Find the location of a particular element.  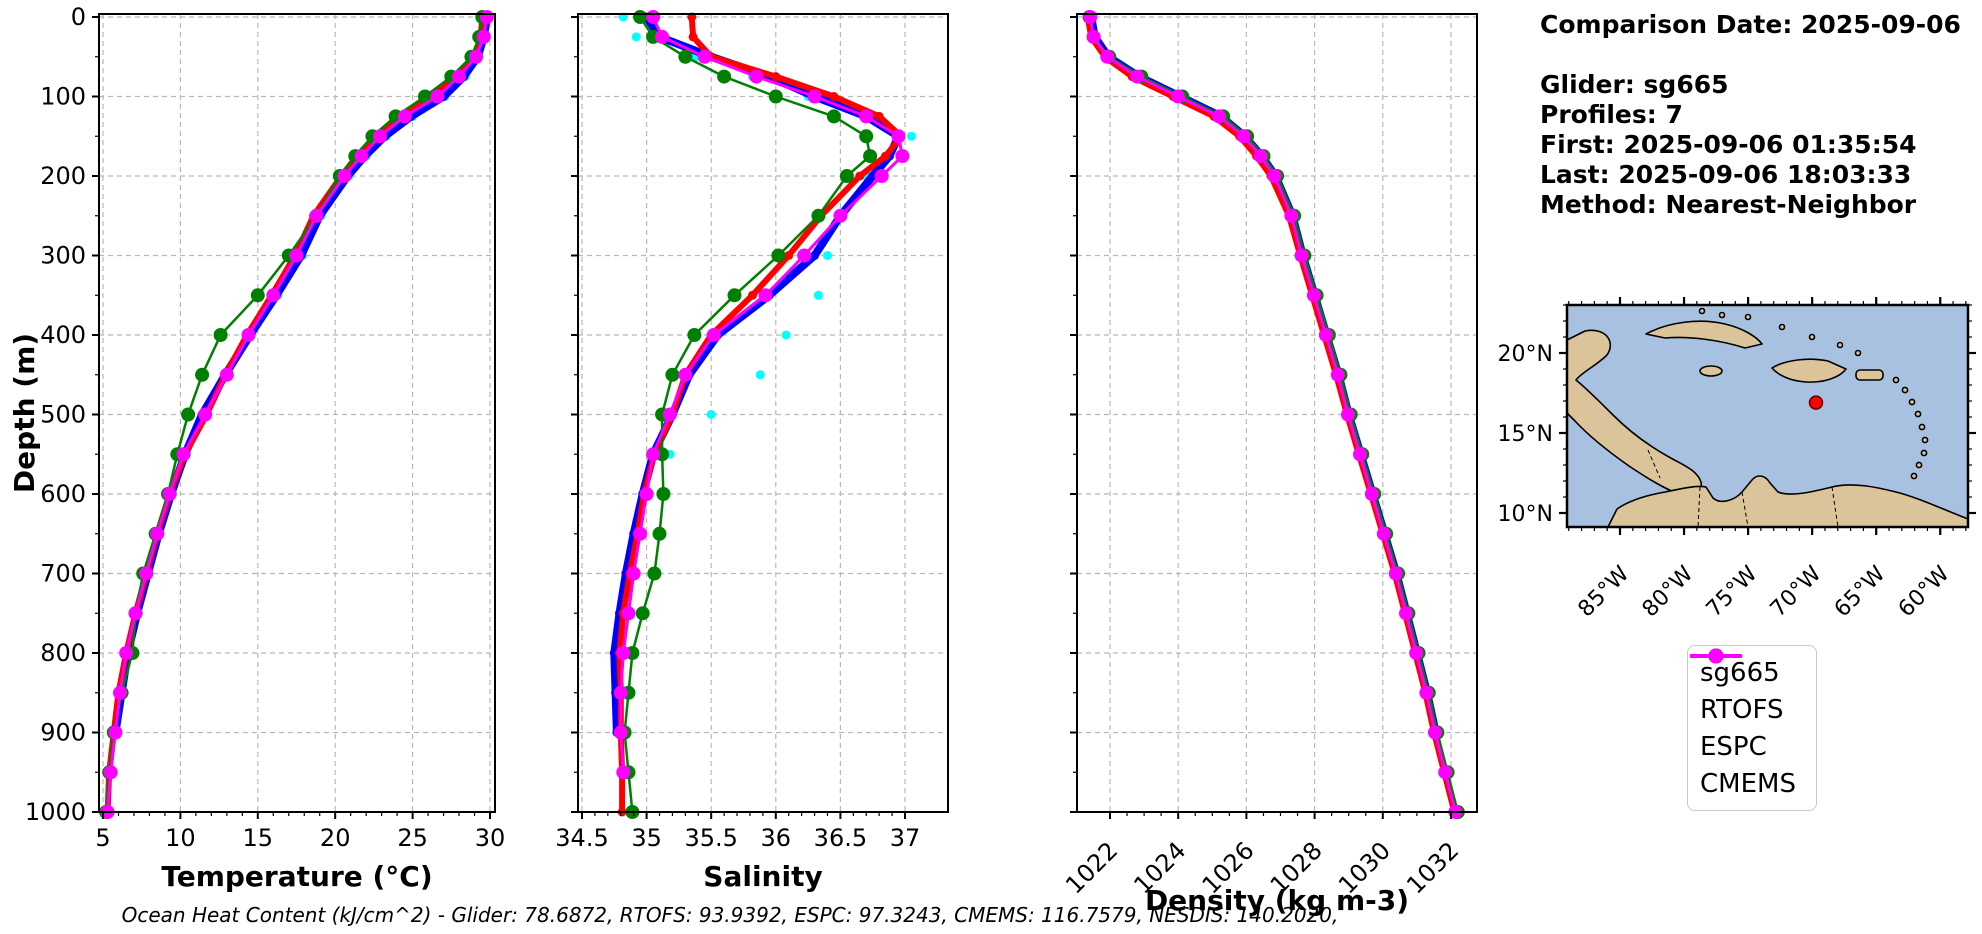

legend: sg665 RTOFS ESPC CMEMS is located at coordinates (1752, 728).